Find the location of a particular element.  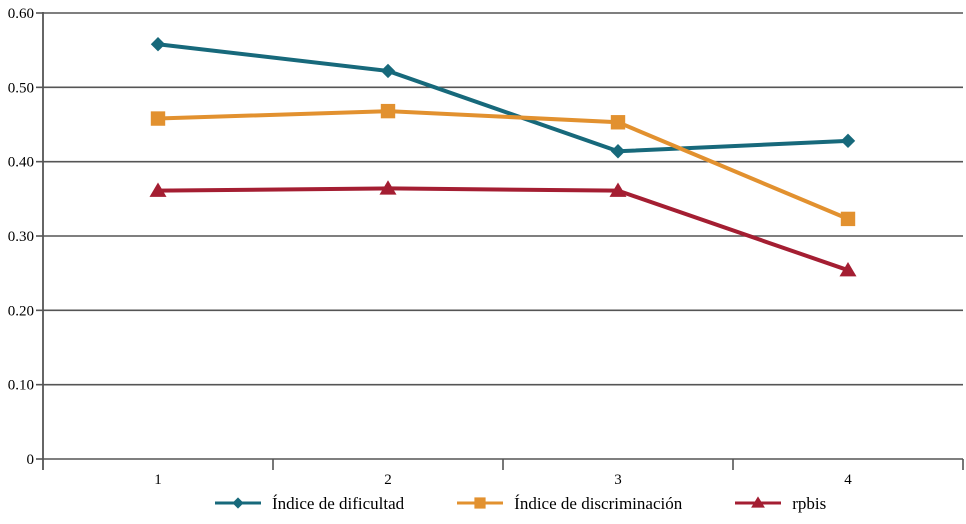

y-tick-label: 0.50 is located at coordinates (21, 88).